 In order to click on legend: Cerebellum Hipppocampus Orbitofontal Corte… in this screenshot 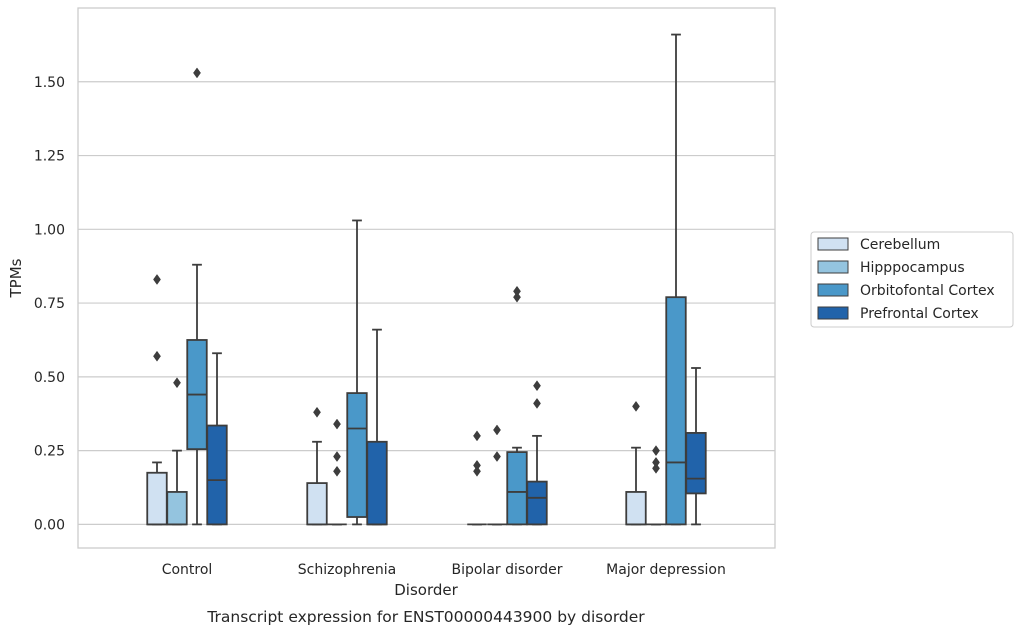, I will do `click(912, 279)`.